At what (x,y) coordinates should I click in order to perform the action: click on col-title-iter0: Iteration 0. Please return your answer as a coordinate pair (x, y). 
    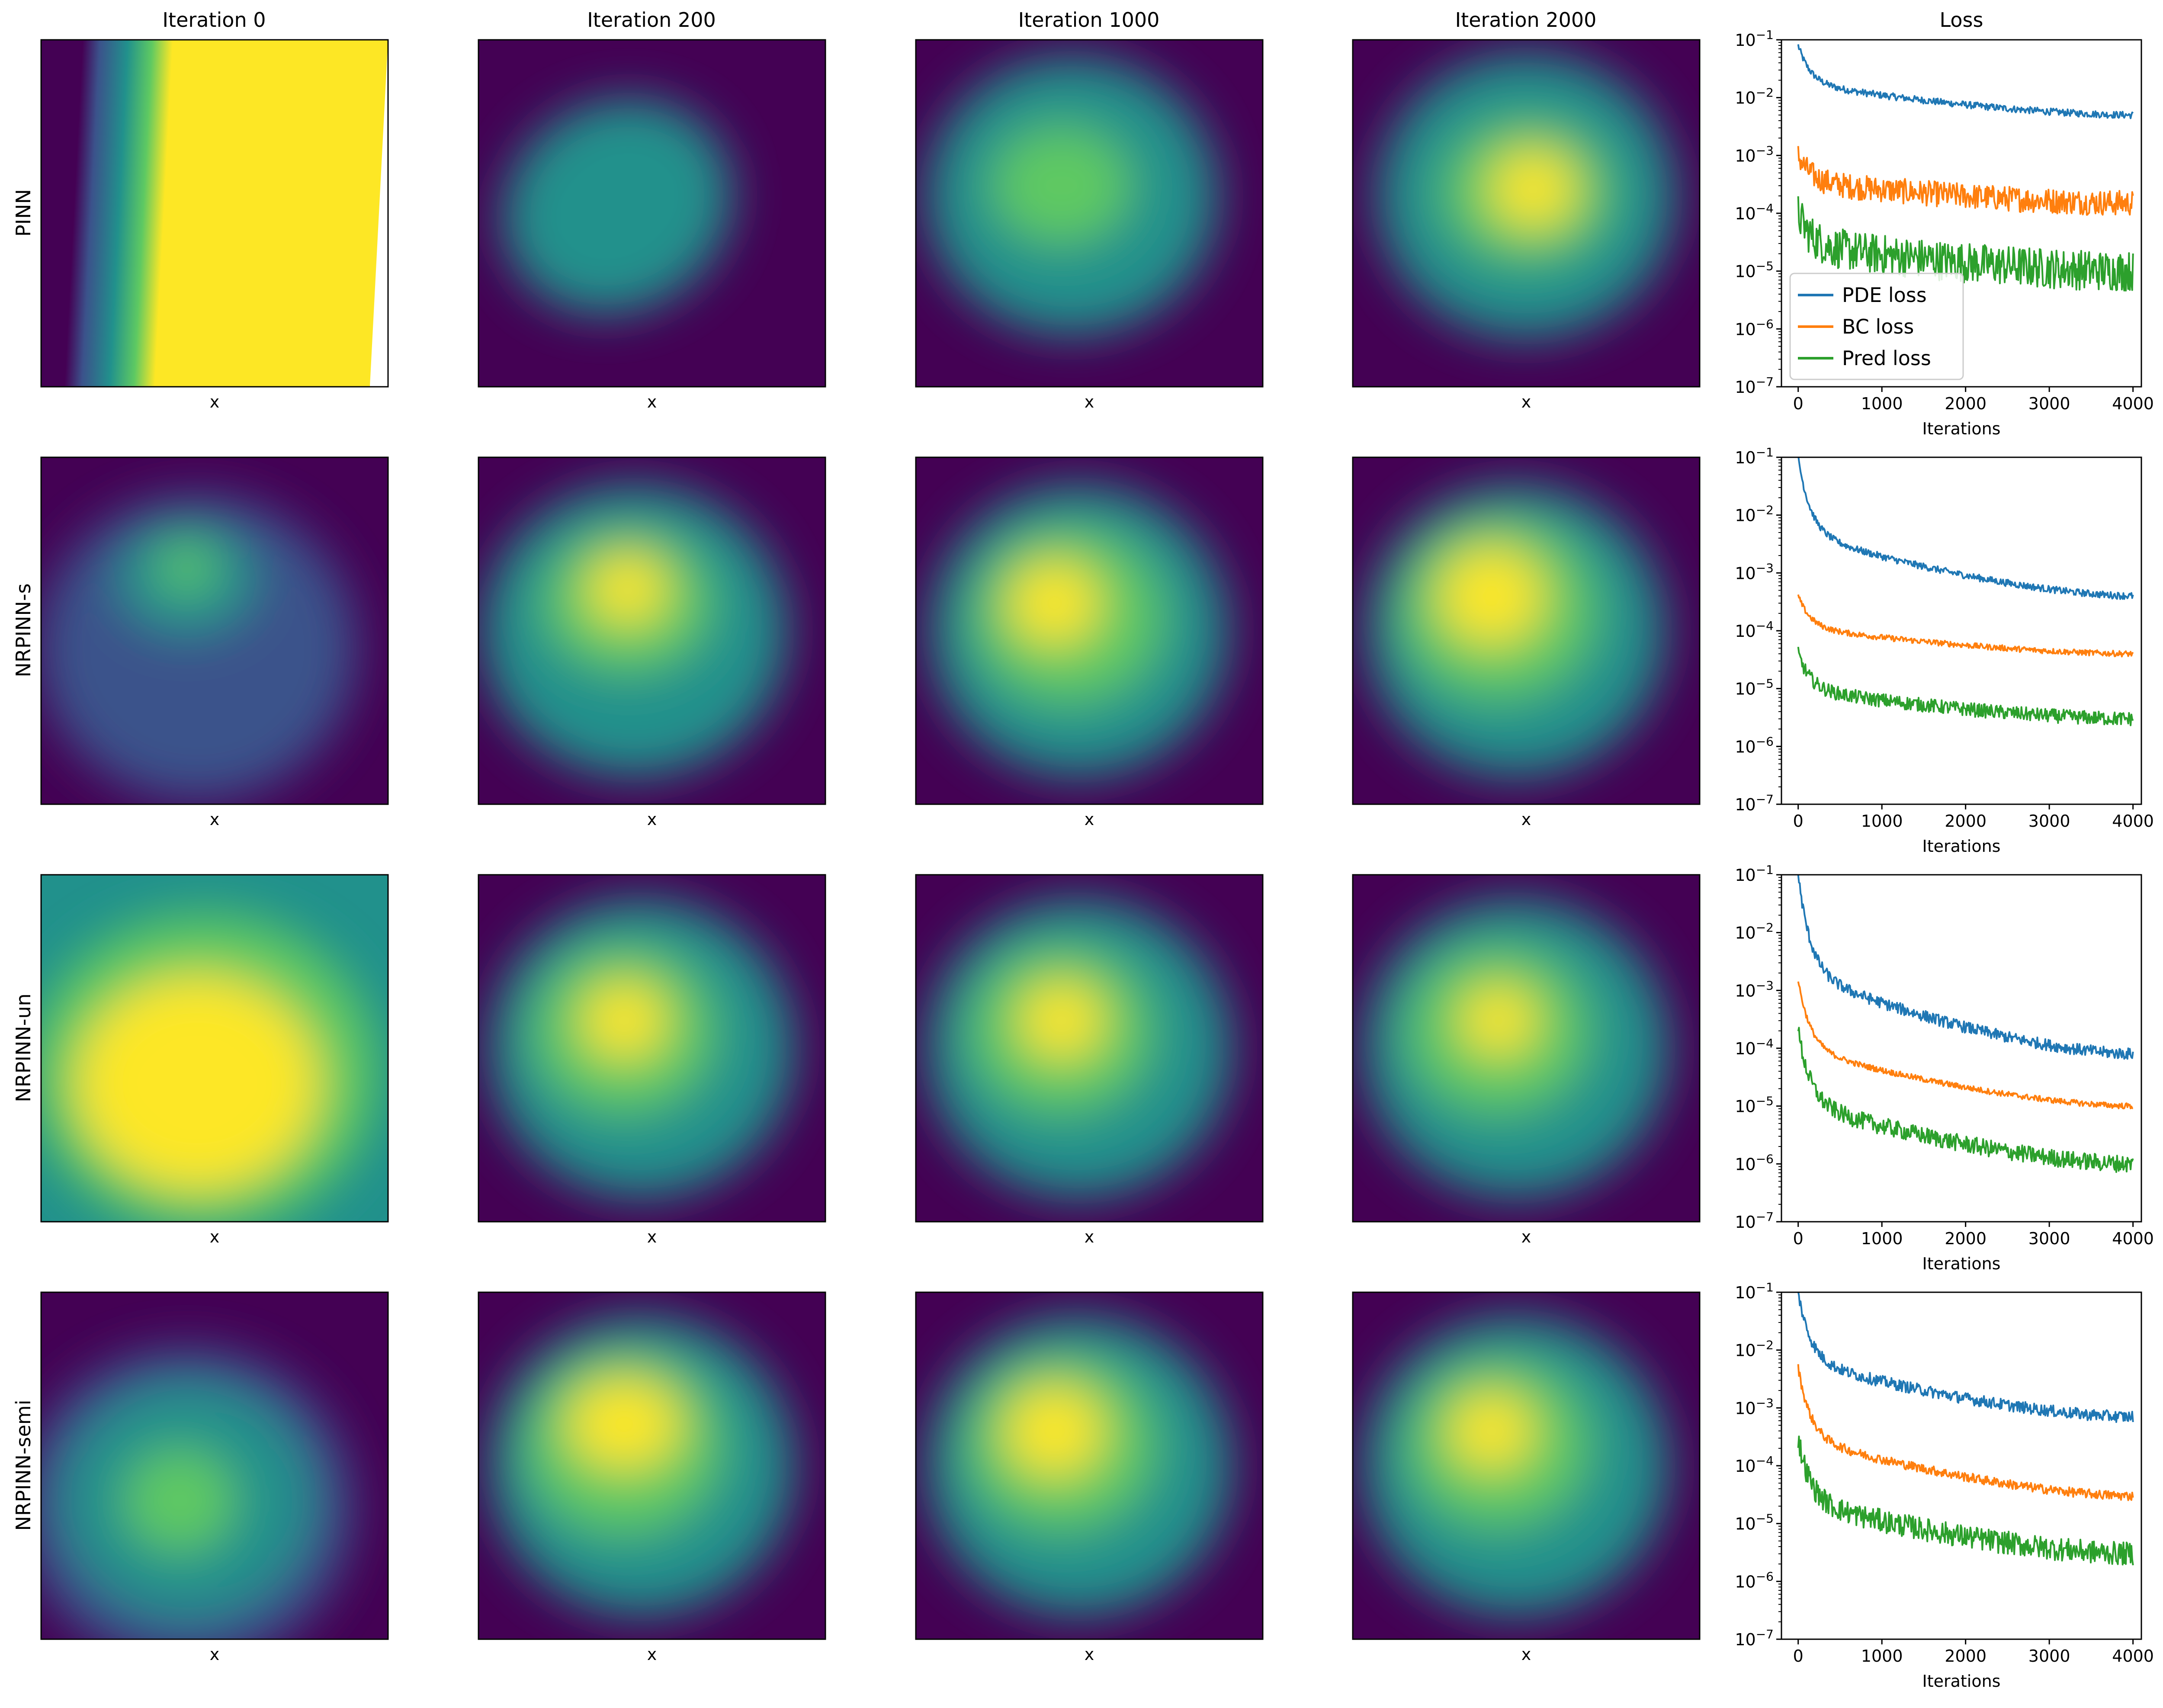
    Looking at the image, I should click on (214, 20).